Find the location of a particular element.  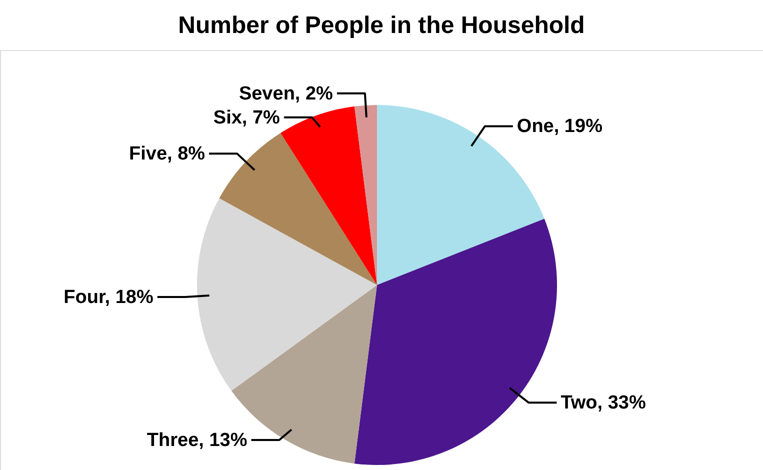

slice-label: One, 19% is located at coordinates (559, 127).